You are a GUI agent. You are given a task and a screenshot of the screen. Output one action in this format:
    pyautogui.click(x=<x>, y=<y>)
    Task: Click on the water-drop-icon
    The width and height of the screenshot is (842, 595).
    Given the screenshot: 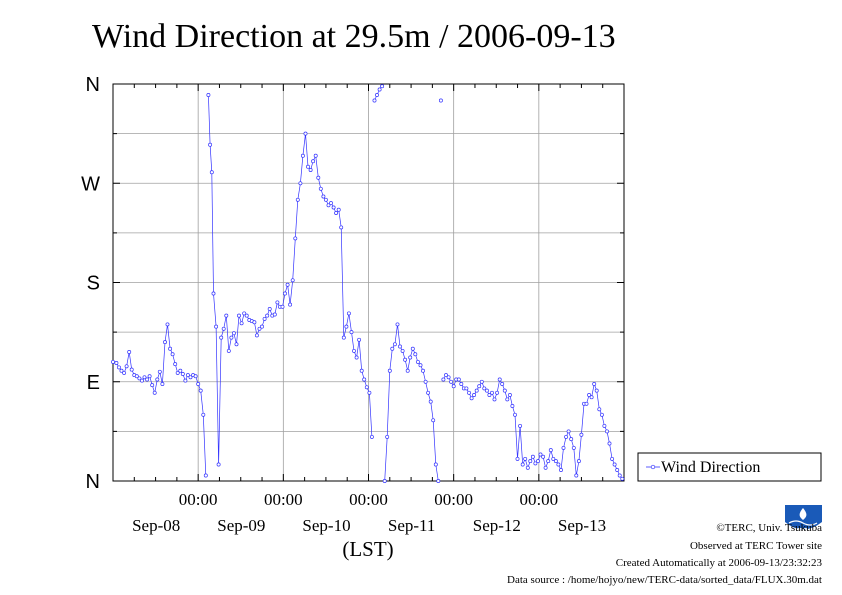 What is the action you would take?
    pyautogui.click(x=803, y=514)
    